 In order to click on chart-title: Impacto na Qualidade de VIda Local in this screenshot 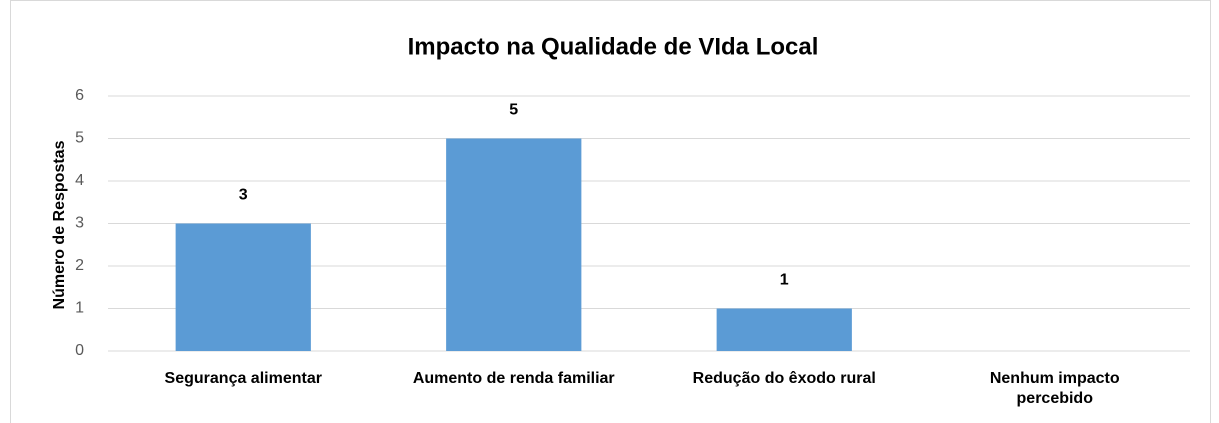, I will do `click(613, 46)`.